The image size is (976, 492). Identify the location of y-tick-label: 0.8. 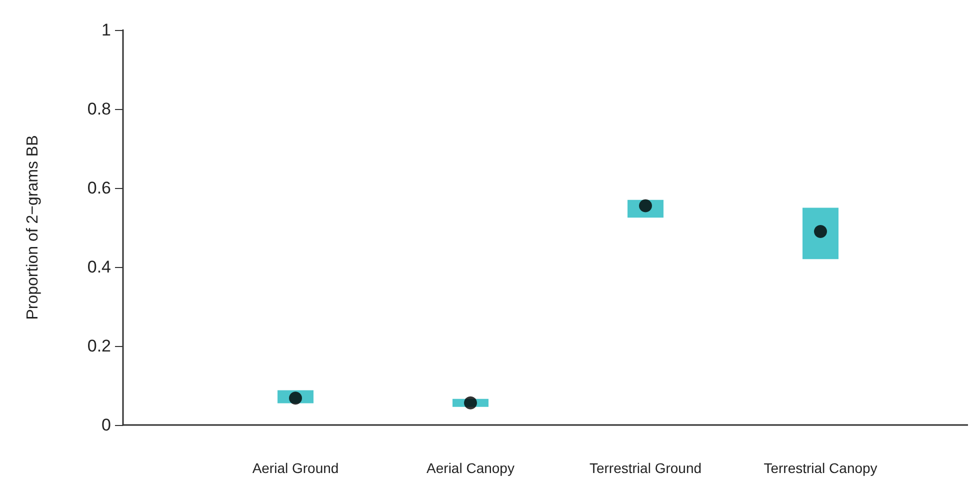
(99, 109).